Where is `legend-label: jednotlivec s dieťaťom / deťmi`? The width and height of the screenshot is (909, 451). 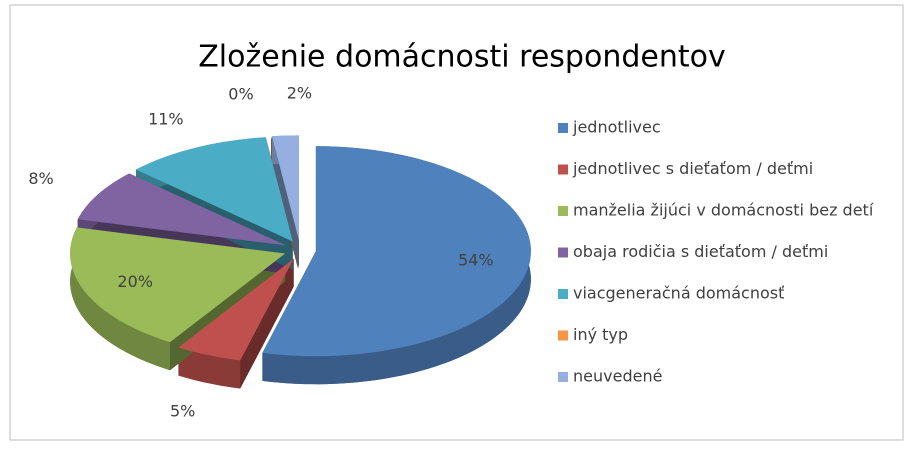 legend-label: jednotlivec s dieťaťom / deťmi is located at coordinates (692, 168).